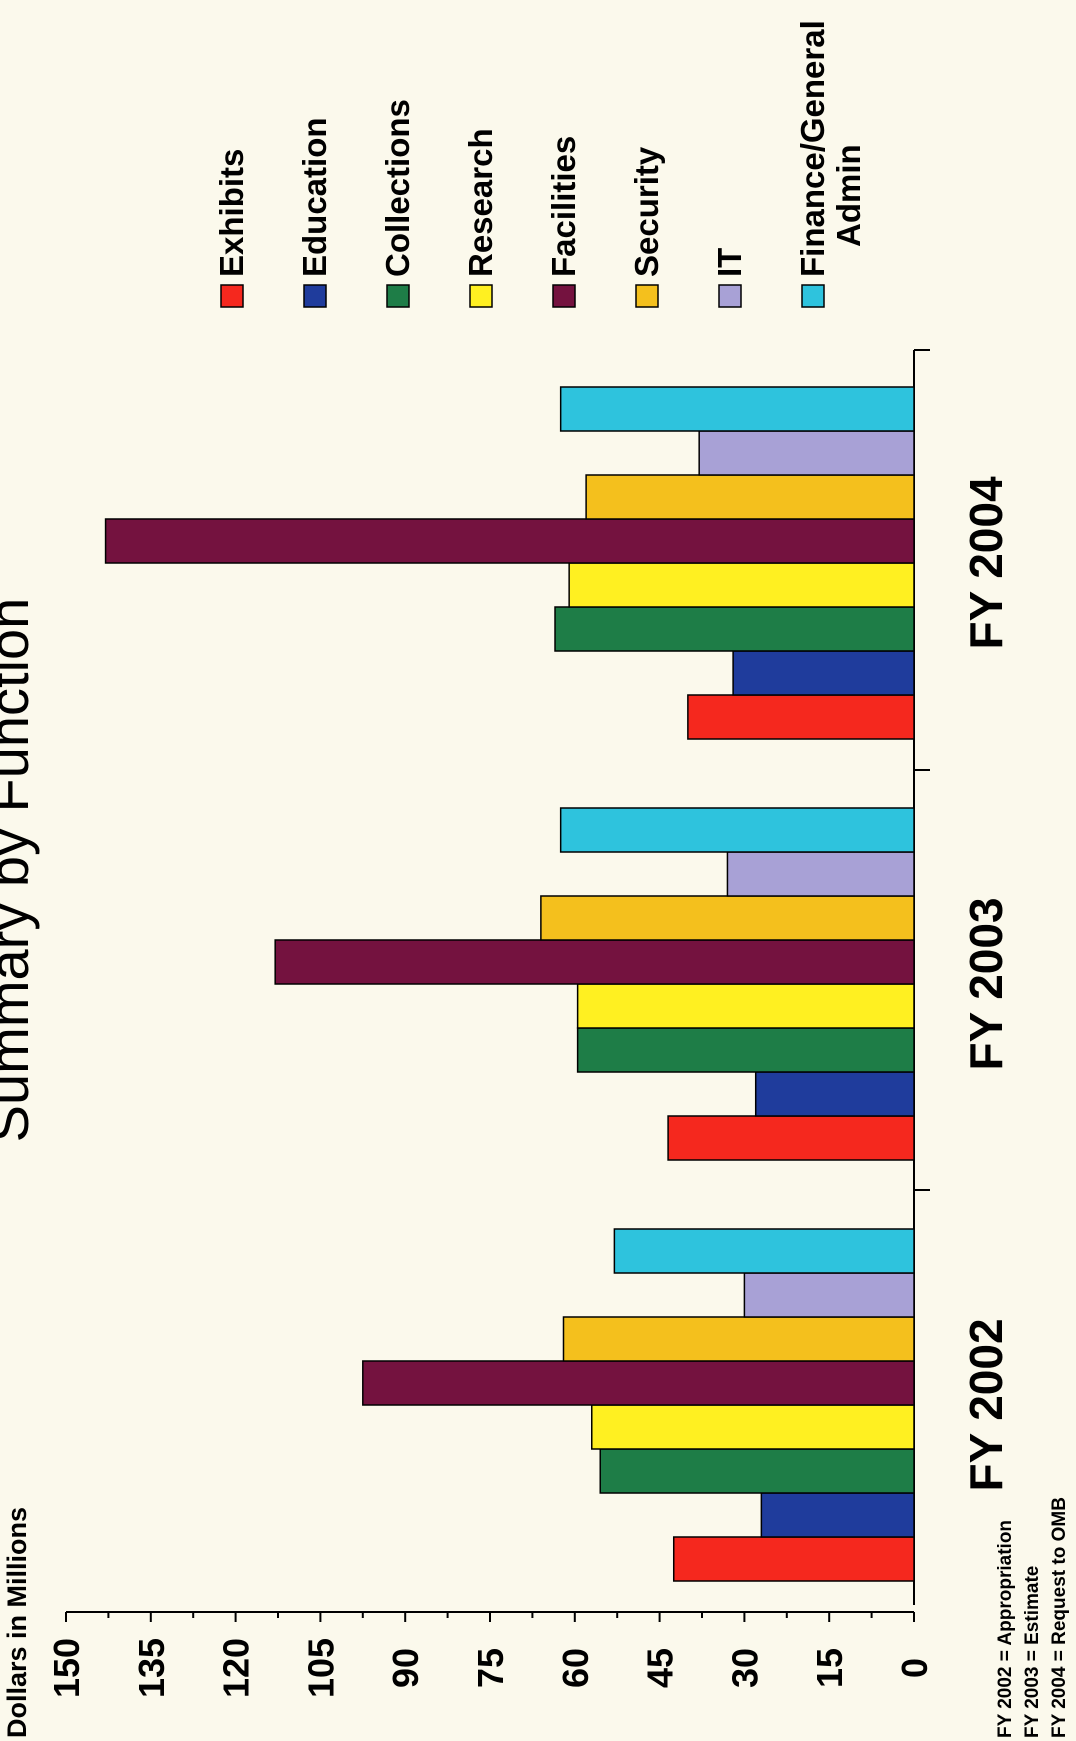 This screenshot has height=1741, width=1076. I want to click on legend-swatch-security, so click(647, 296).